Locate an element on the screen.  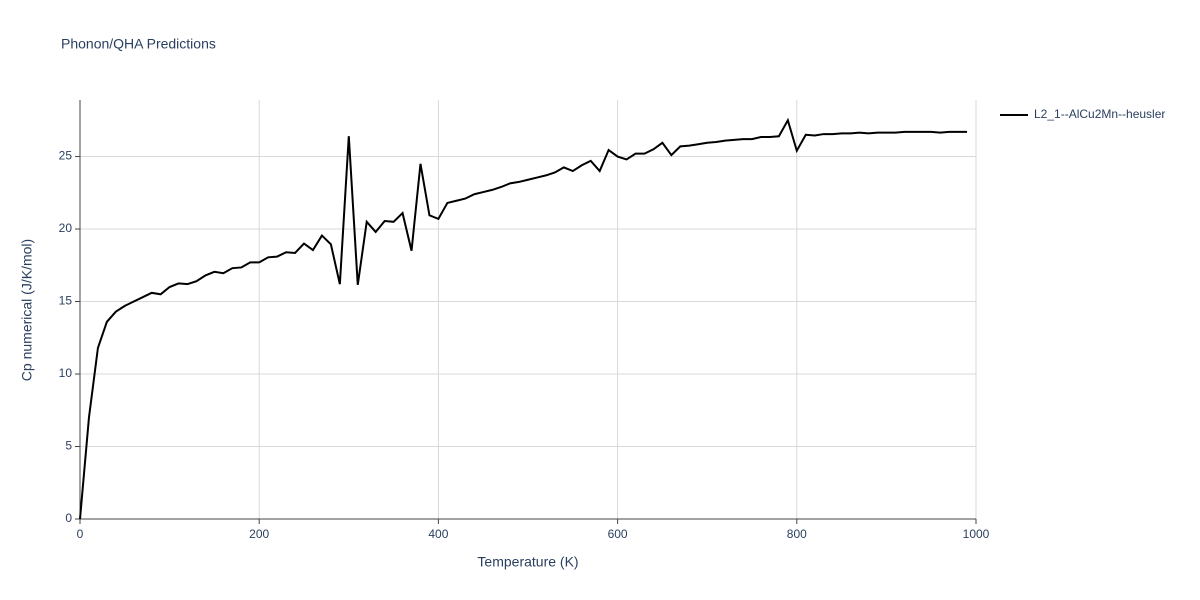
y-tick-label: 15 is located at coordinates (66, 301).